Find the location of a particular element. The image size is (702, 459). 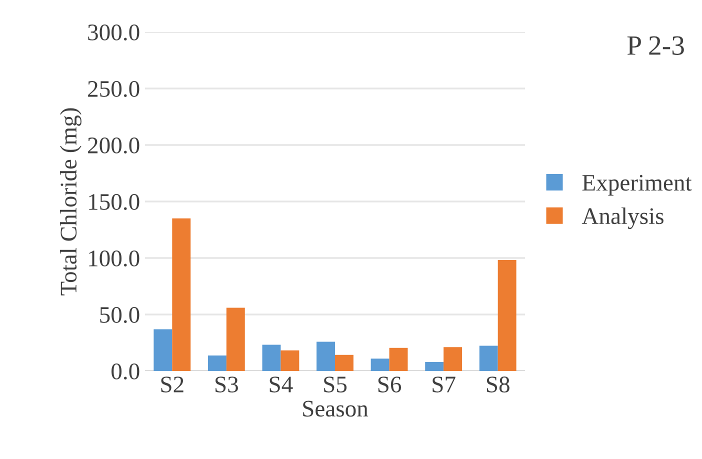

y-tick-label: 0.0 is located at coordinates (126, 371).